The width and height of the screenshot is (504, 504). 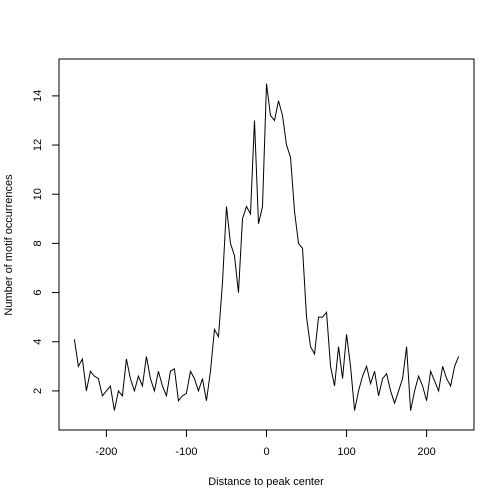 What do you see at coordinates (106, 452) in the screenshot?
I see `x-tick-label: -200` at bounding box center [106, 452].